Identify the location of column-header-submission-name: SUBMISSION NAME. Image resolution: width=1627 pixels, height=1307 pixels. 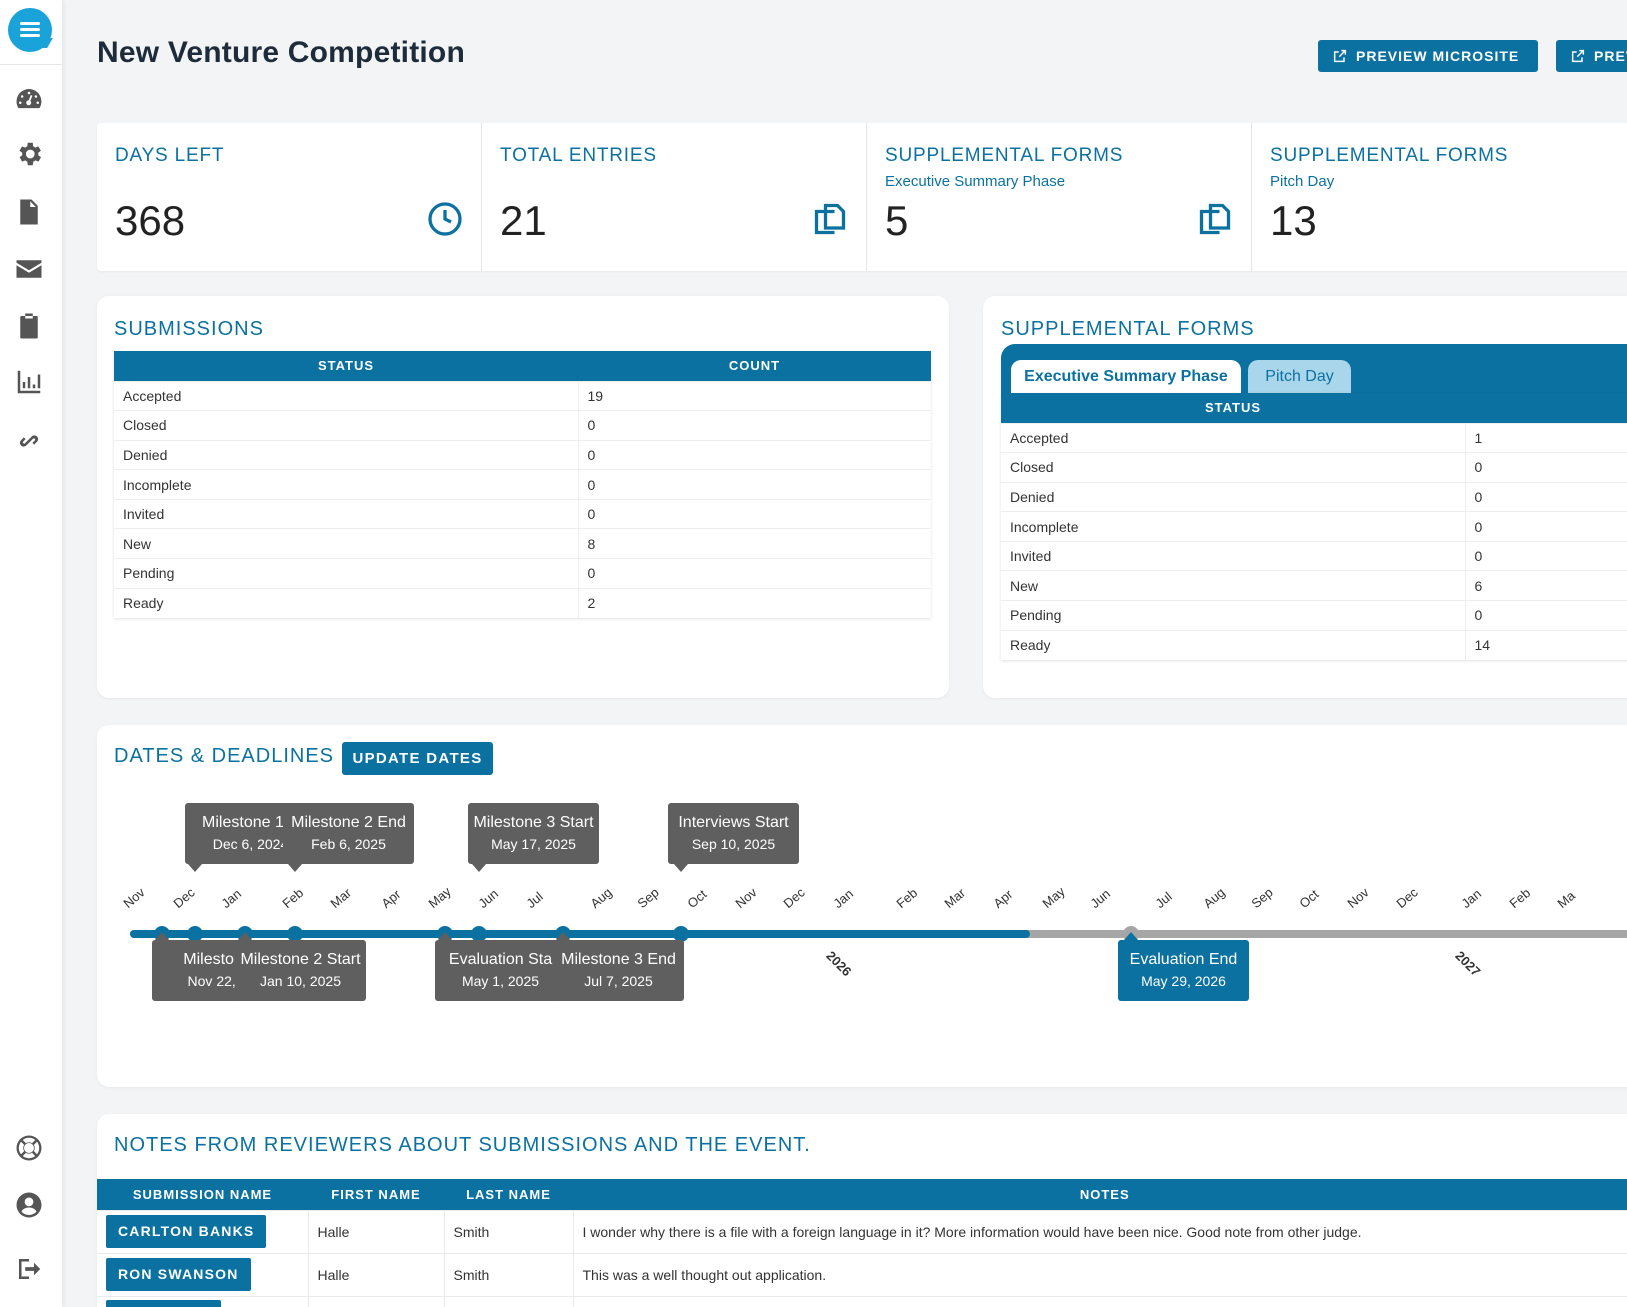
(202, 1194).